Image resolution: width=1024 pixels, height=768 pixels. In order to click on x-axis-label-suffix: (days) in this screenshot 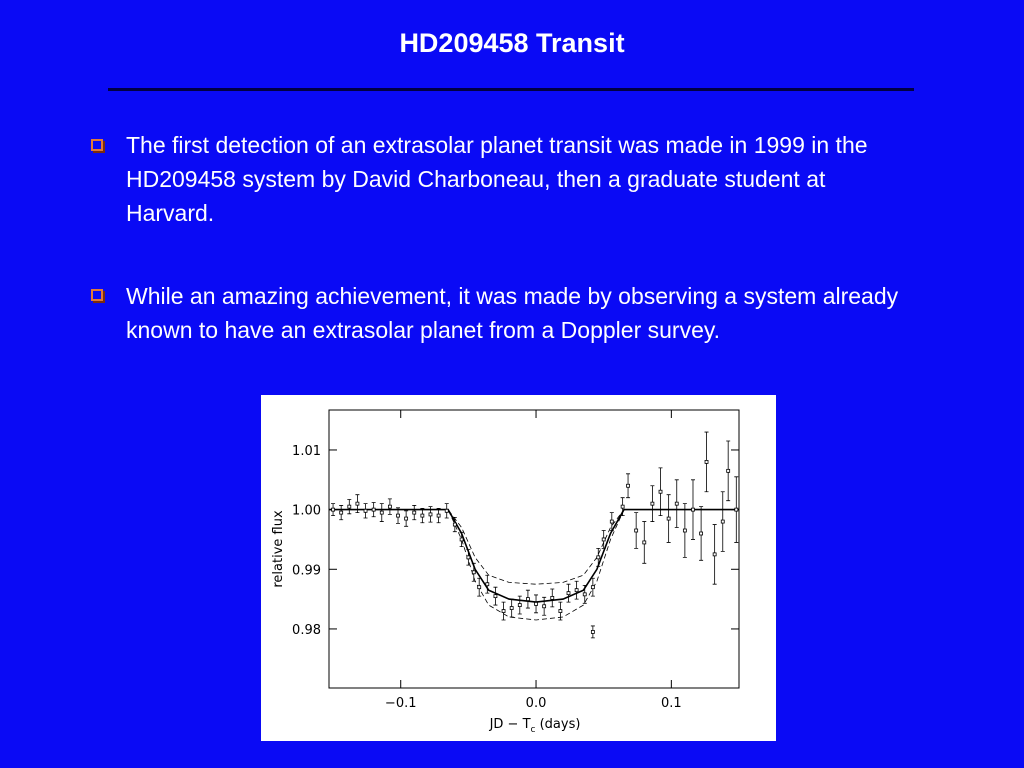, I will do `click(557, 724)`.